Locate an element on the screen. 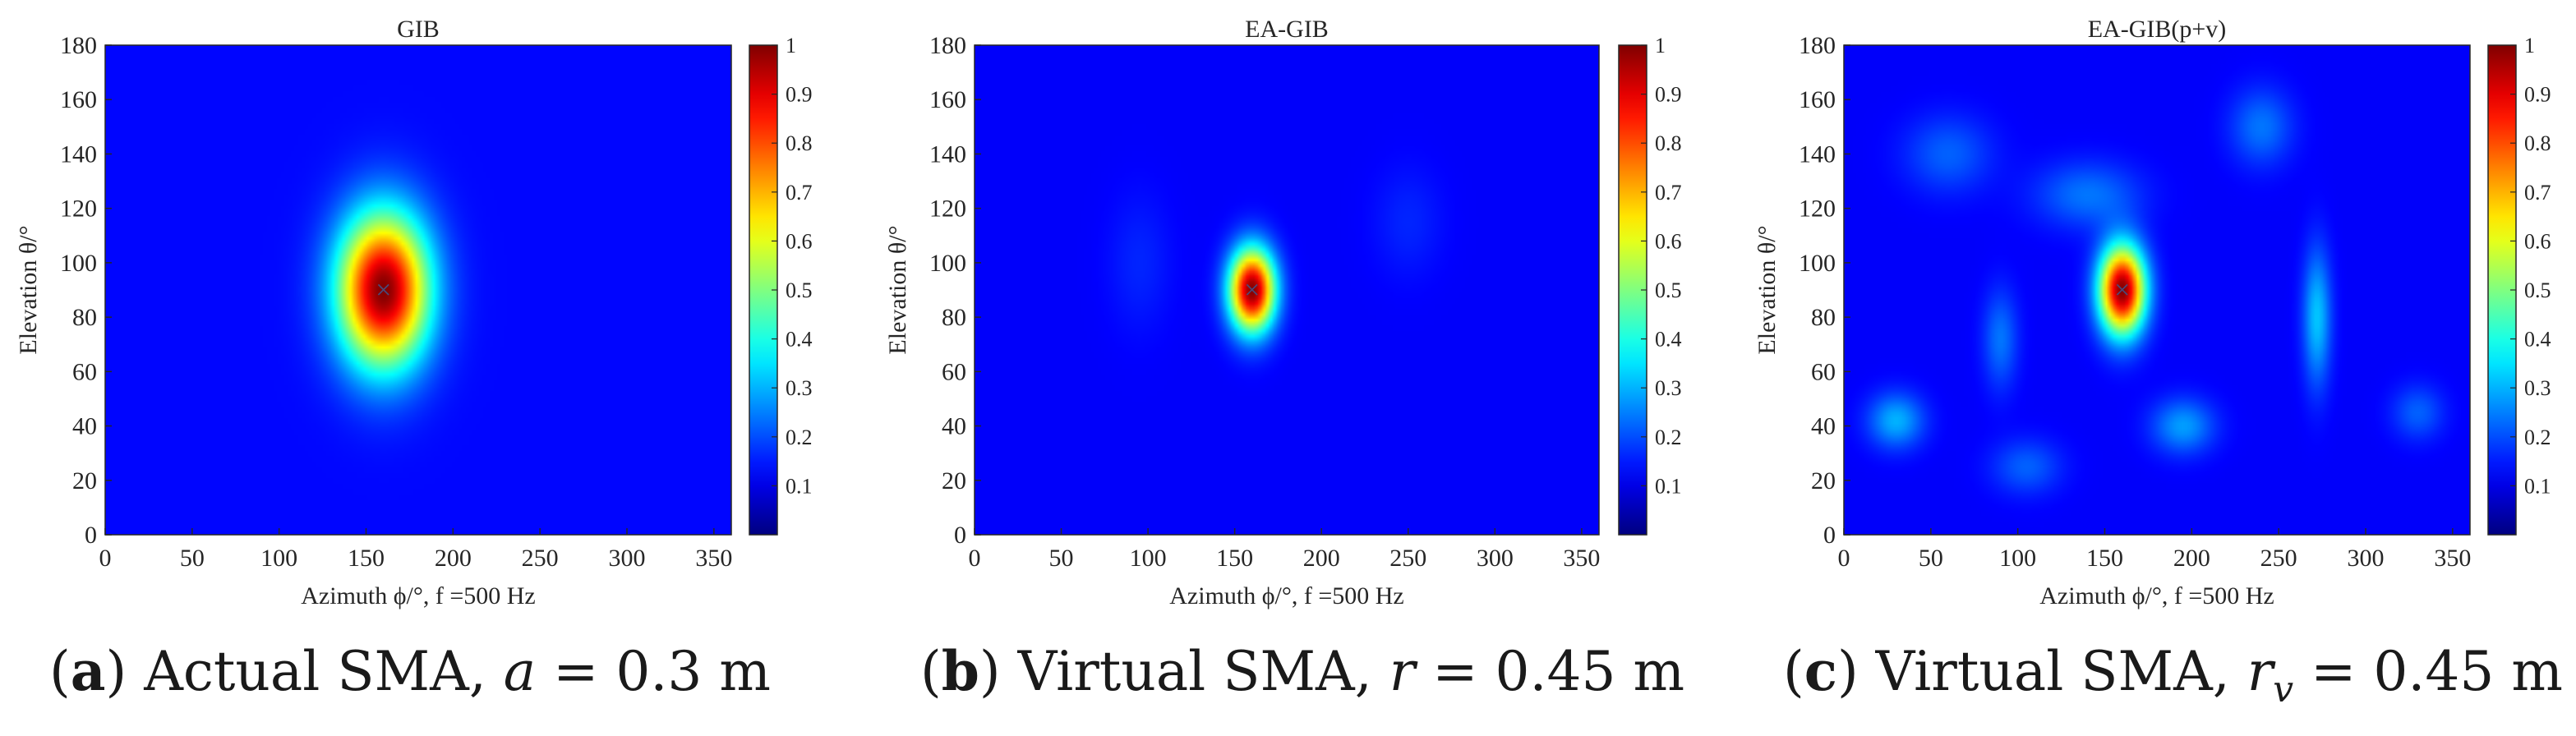  chart-title: GIB is located at coordinates (418, 30).